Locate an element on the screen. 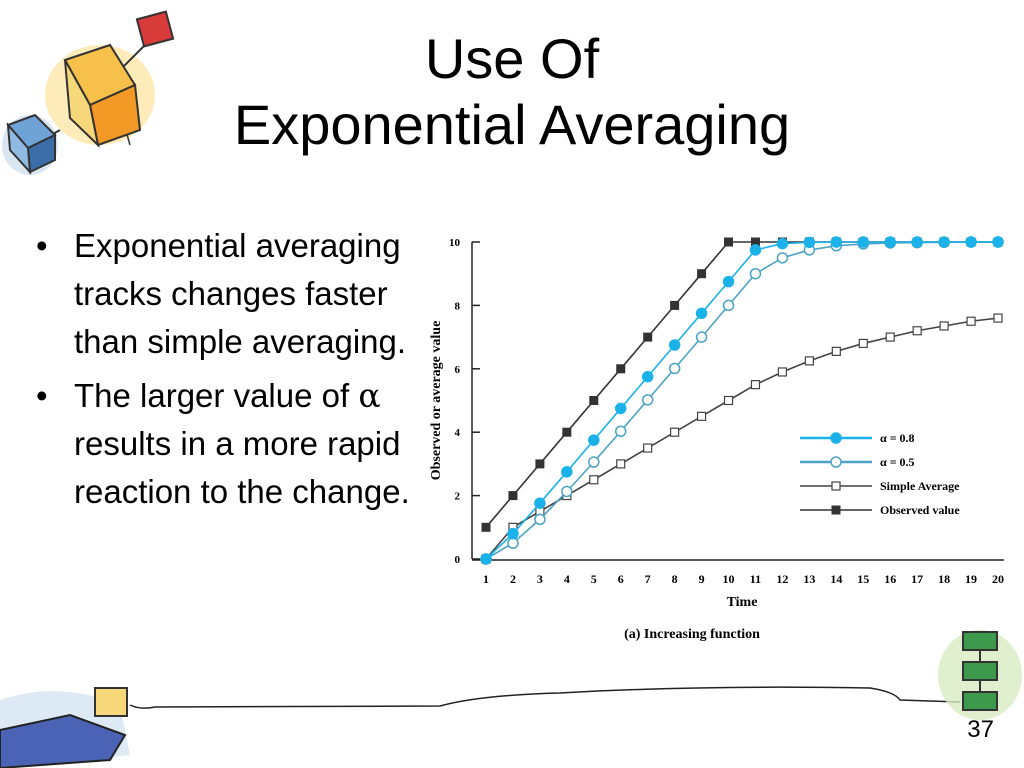 Image resolution: width=1024 pixels, height=768 pixels. x-tick-label: 9 is located at coordinates (702, 579).